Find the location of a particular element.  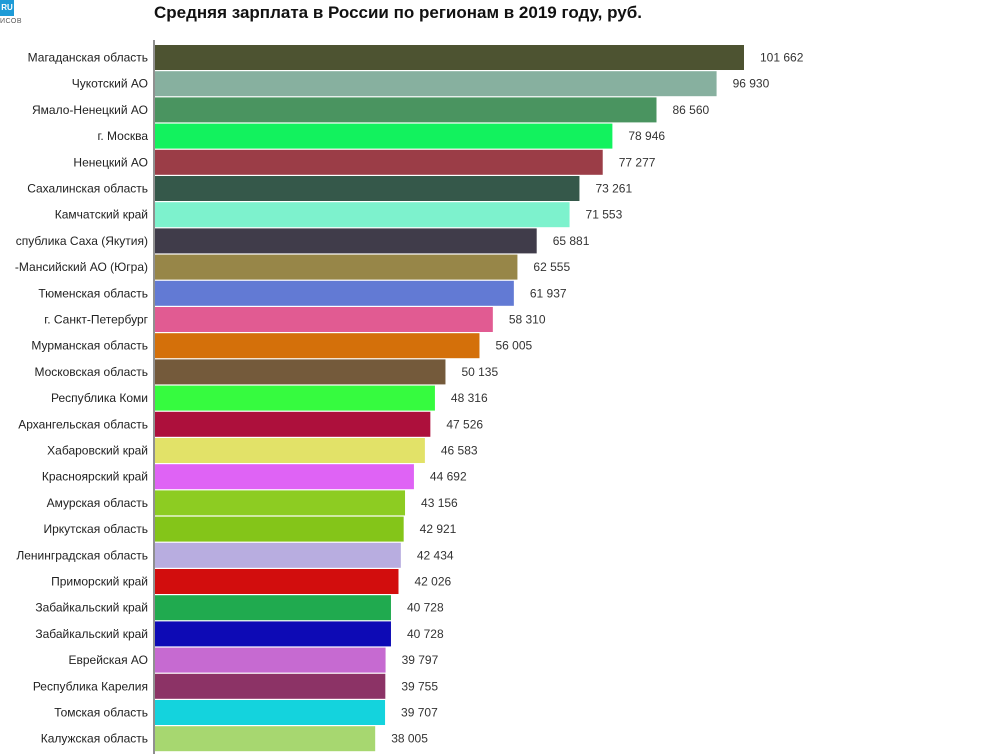

value-label: 86 560 is located at coordinates (691, 110).